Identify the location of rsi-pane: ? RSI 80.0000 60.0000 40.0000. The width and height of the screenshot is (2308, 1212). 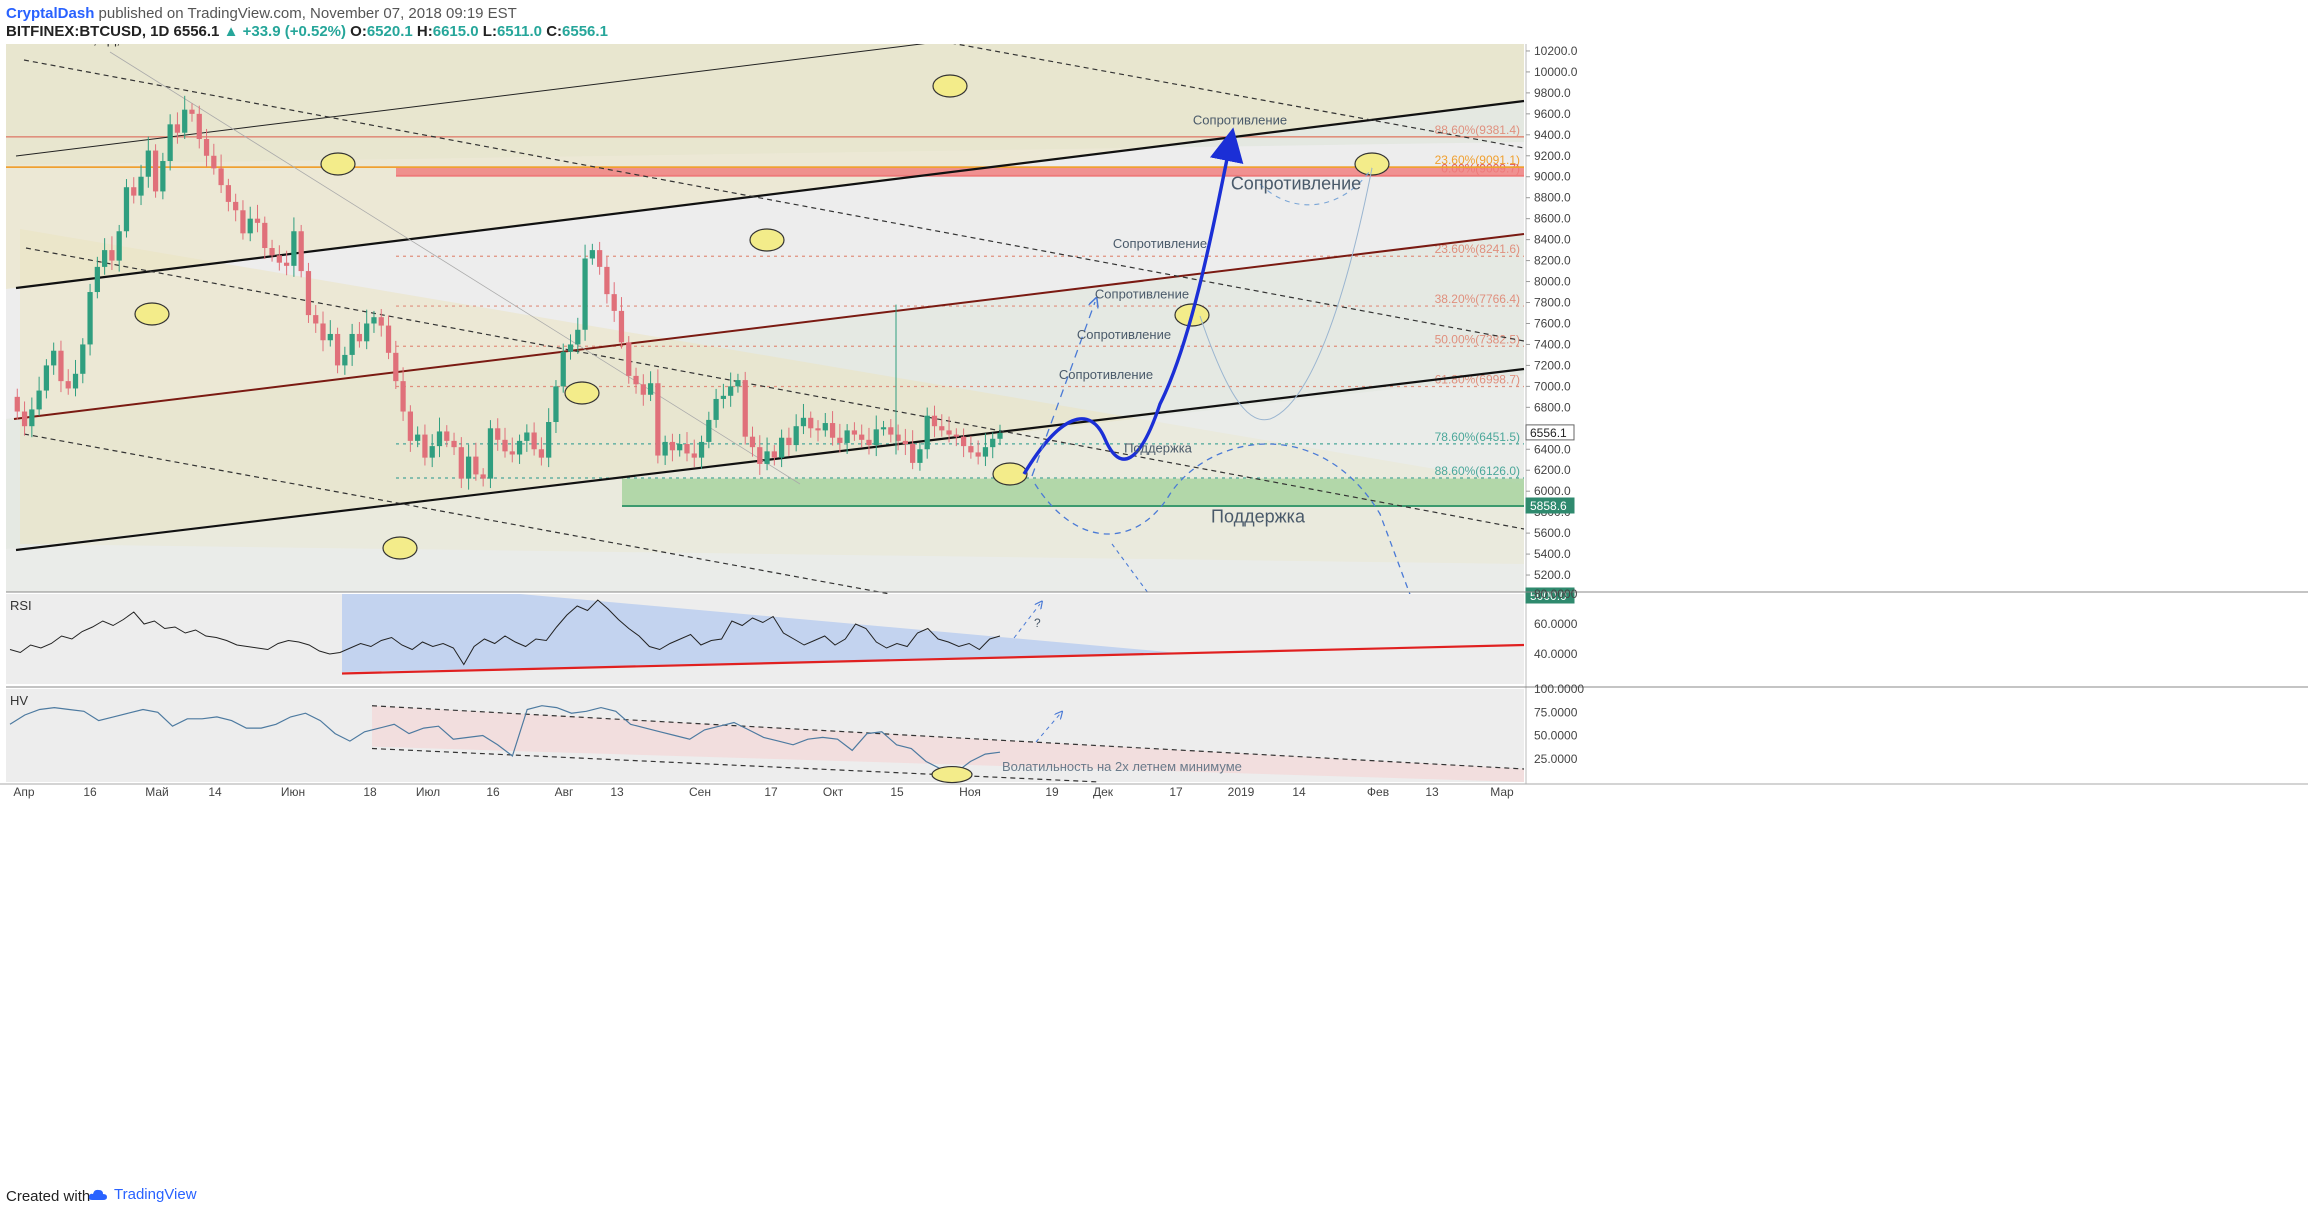
(1157, 635).